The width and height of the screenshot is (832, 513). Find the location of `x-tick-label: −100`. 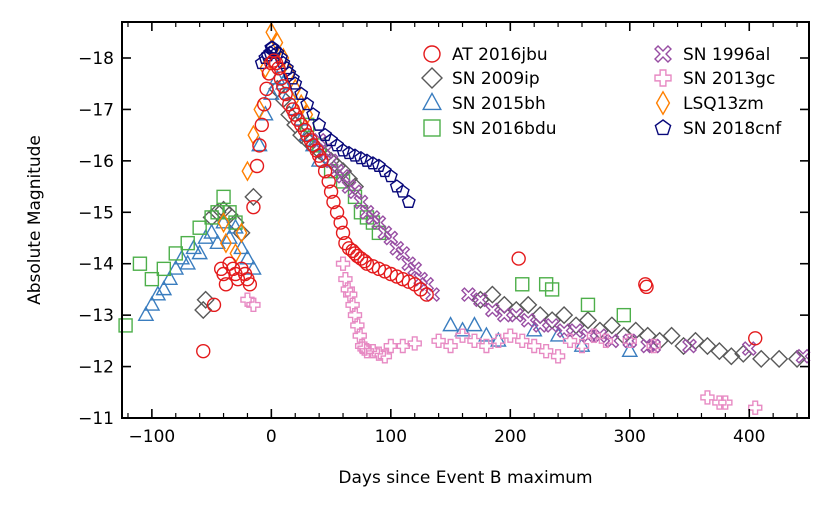

x-tick-label: −100 is located at coordinates (152, 437).